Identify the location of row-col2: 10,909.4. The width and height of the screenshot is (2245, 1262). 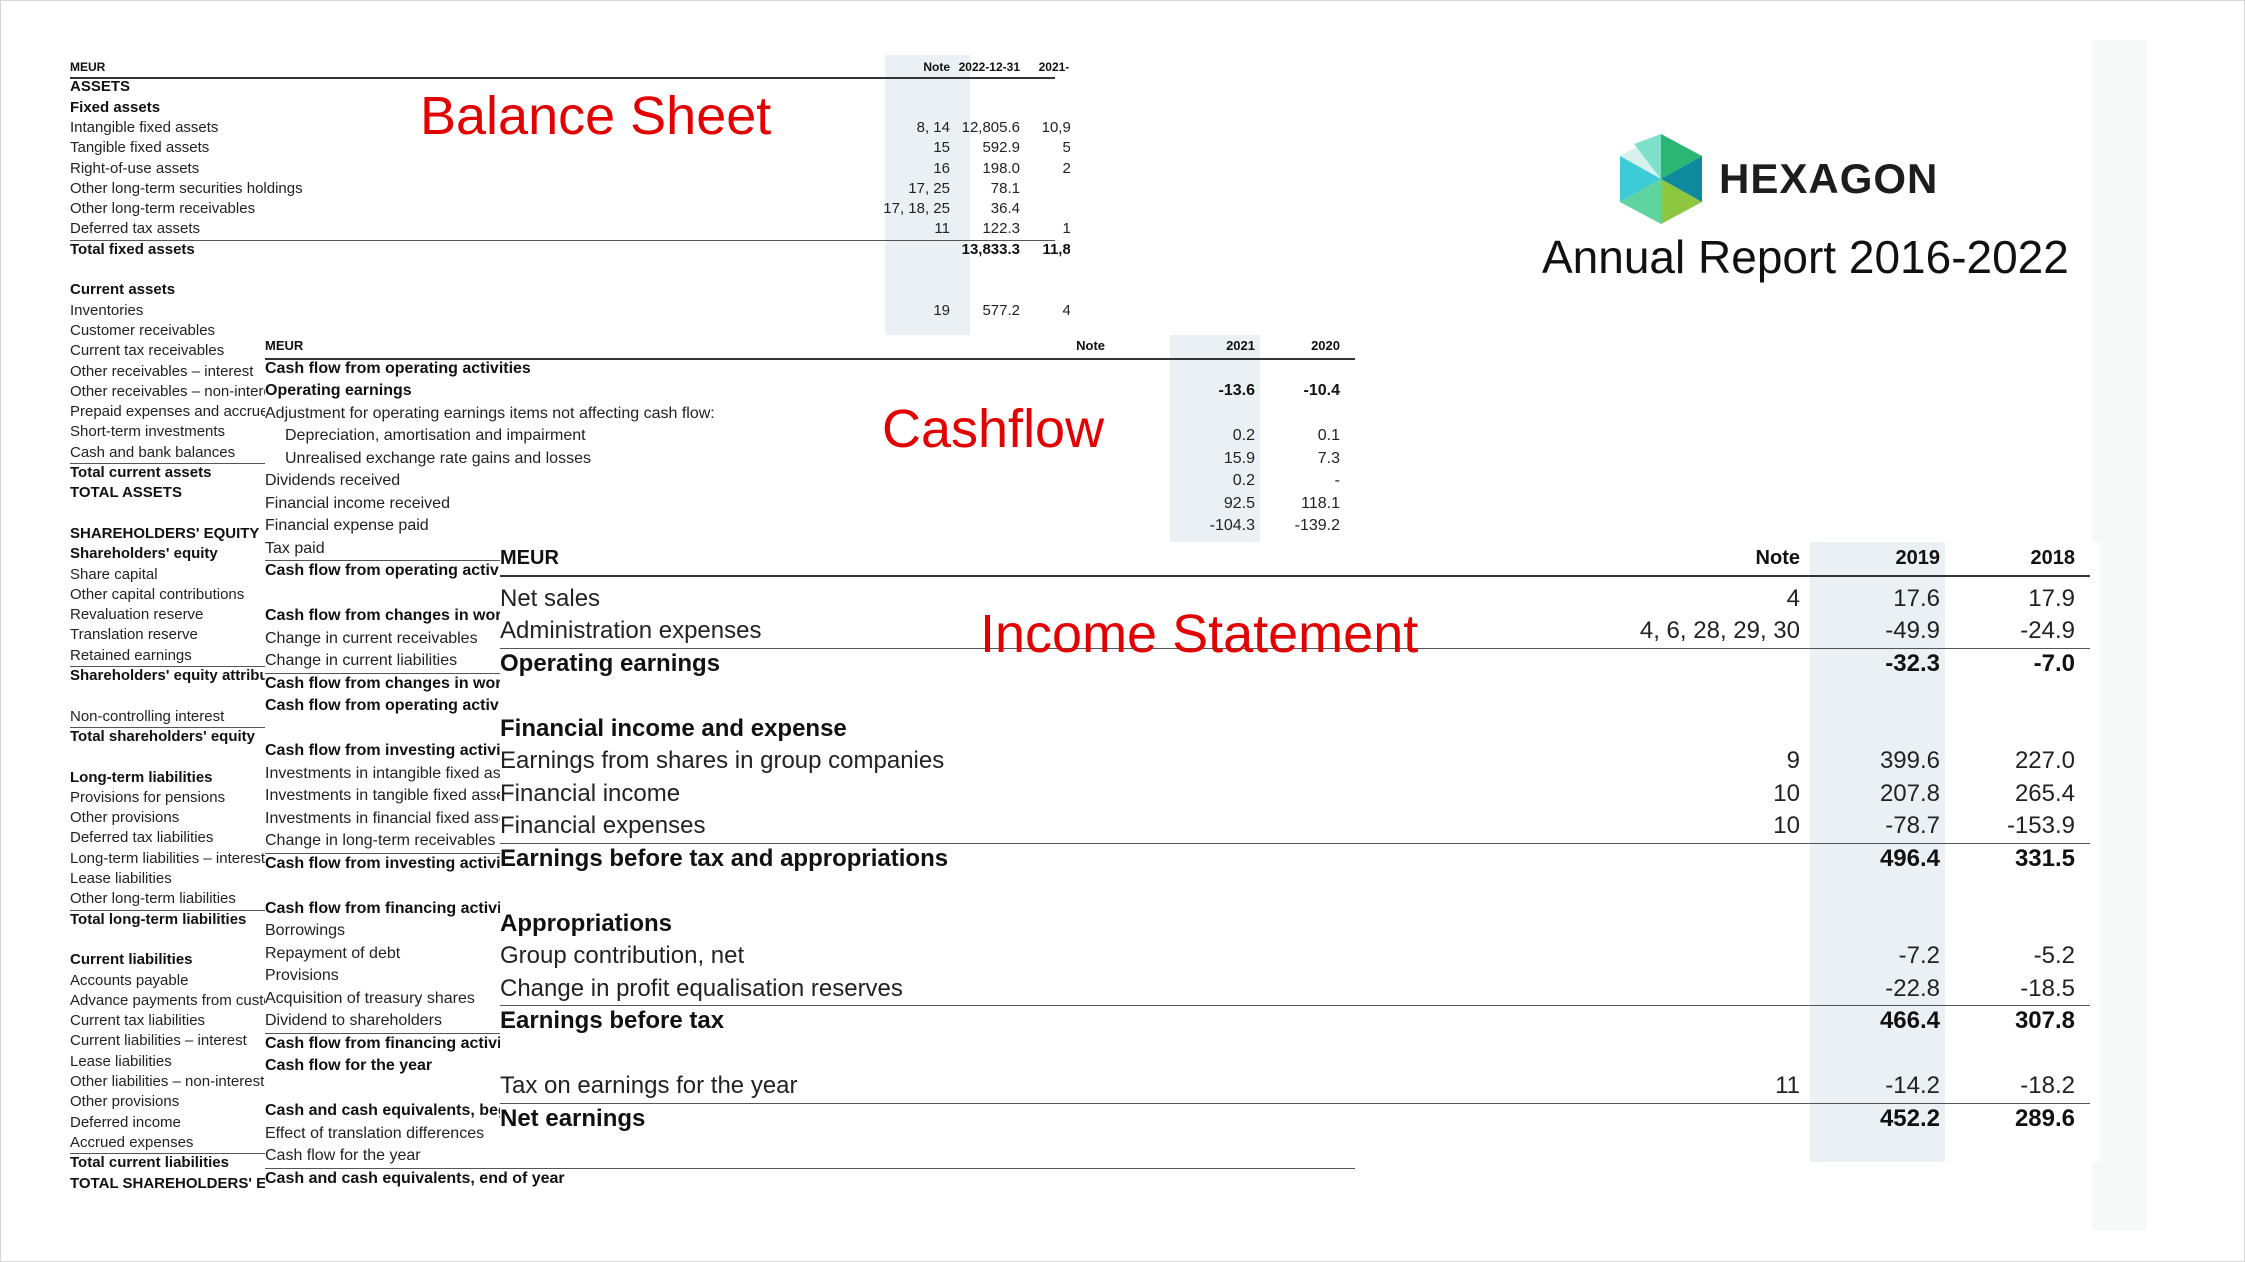
(1055, 127).